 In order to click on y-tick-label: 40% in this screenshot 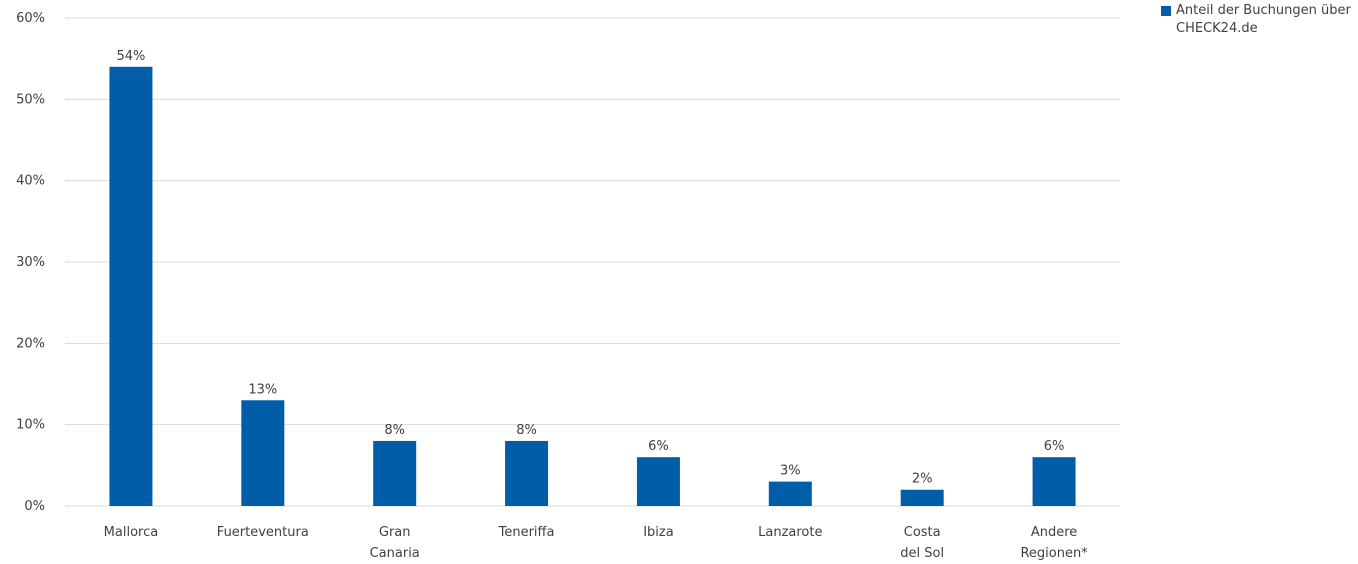, I will do `click(30, 181)`.